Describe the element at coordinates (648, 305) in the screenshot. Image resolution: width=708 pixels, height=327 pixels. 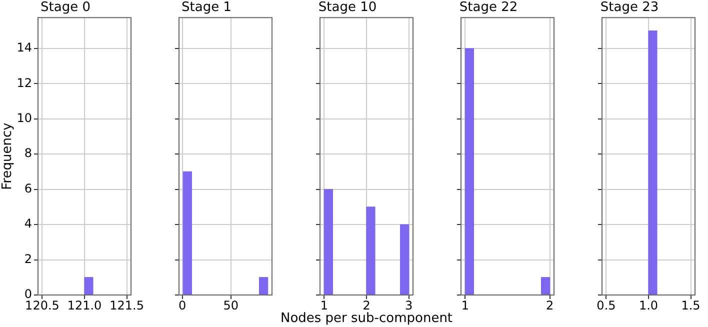
I see `x-tick-label: 1.0` at that location.